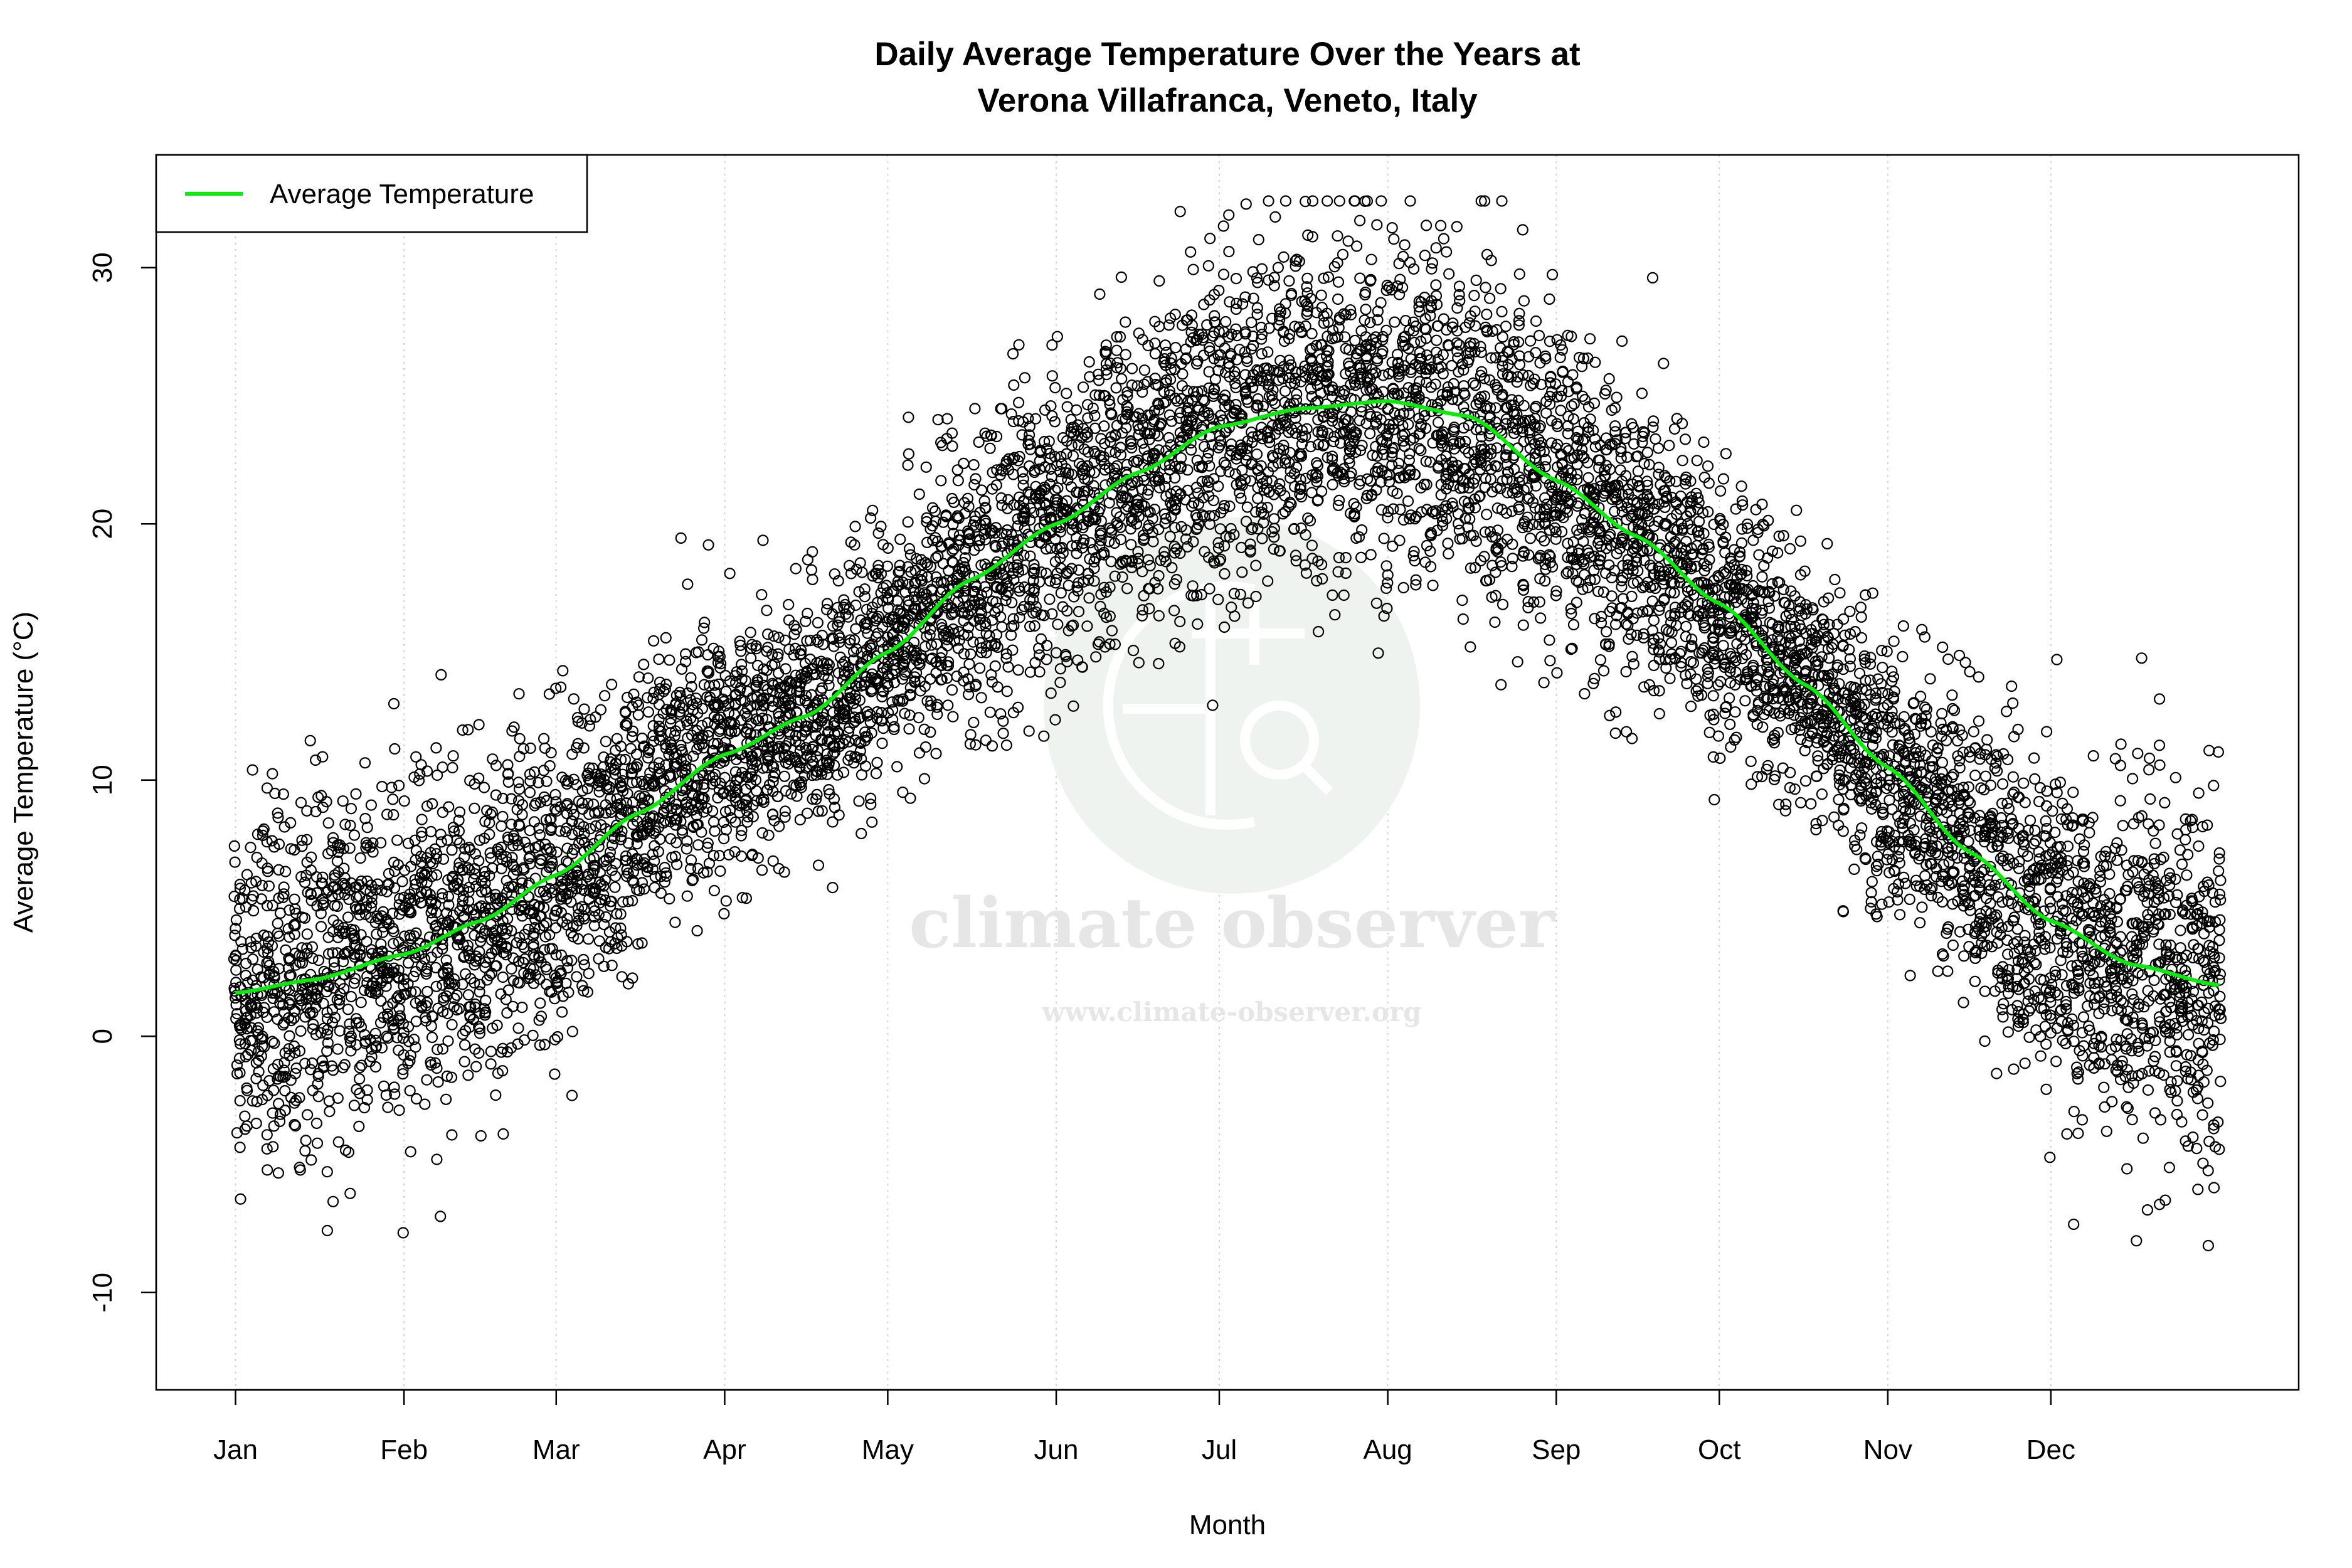 The image size is (2352, 1568). I want to click on watermark-url: www.climate-observer.org, so click(1232, 1012).